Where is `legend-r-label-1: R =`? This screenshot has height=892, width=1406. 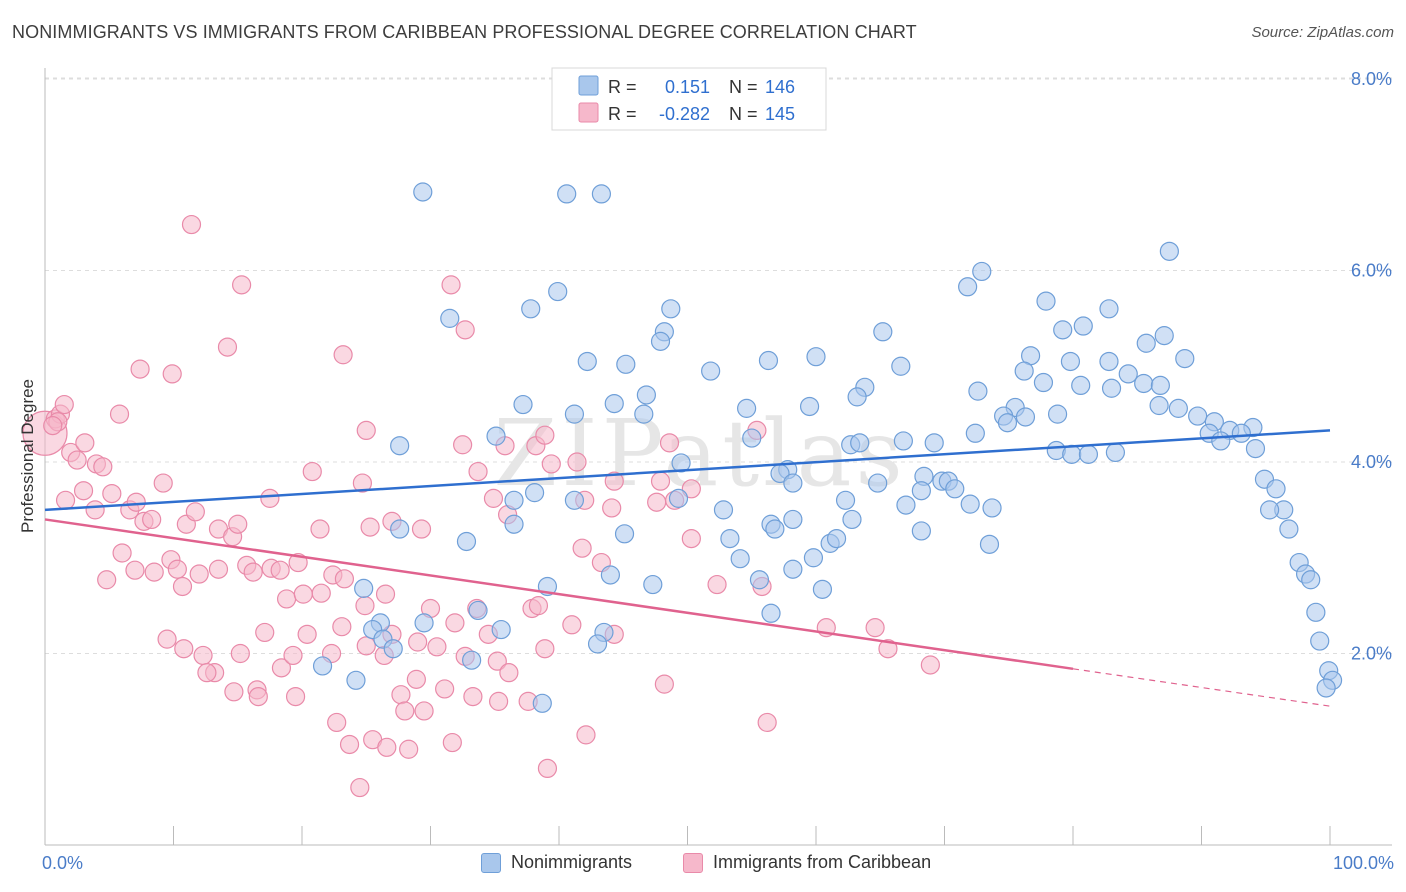 legend-r-label-1: R = is located at coordinates (622, 87).